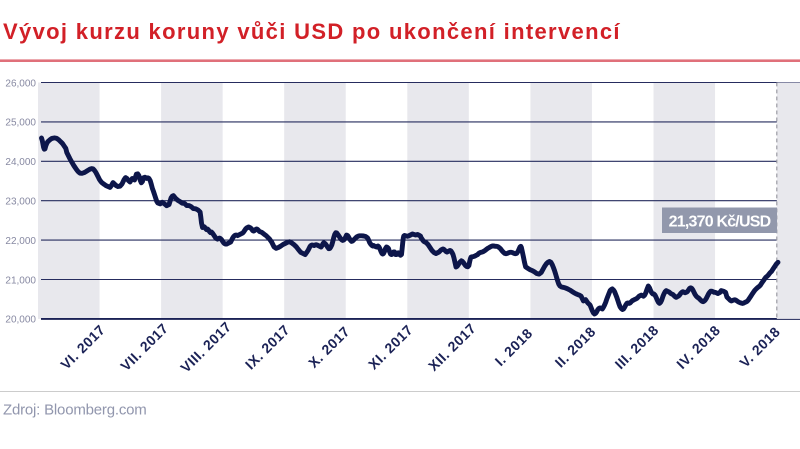 Image resolution: width=800 pixels, height=449 pixels. Describe the element at coordinates (75, 410) in the screenshot. I see `svg-text: Zdroj: Bloomberg.com` at that location.